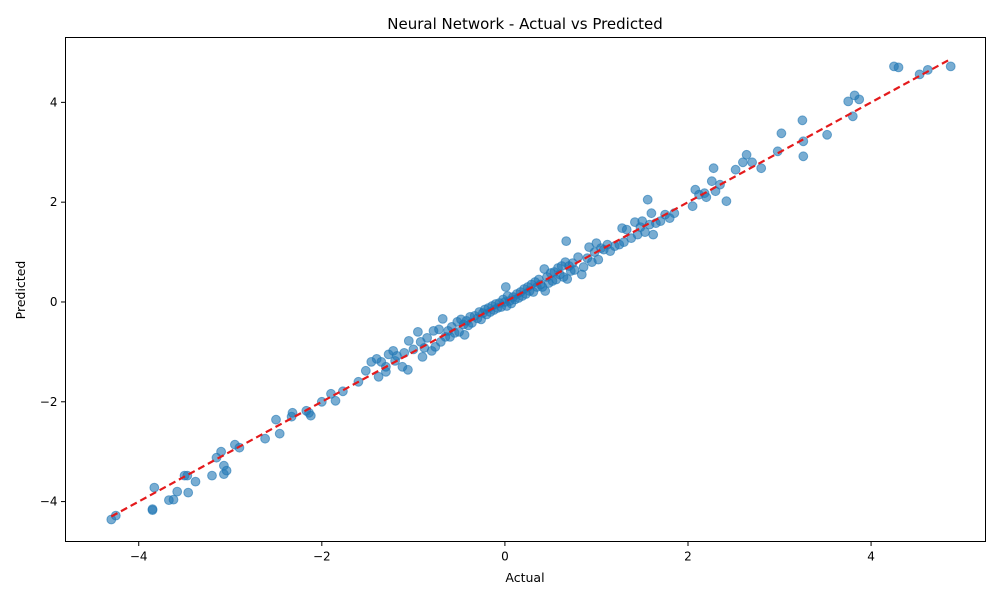 Image resolution: width=1000 pixels, height=600 pixels. What do you see at coordinates (688, 557) in the screenshot?
I see `x-tick-label: 2` at bounding box center [688, 557].